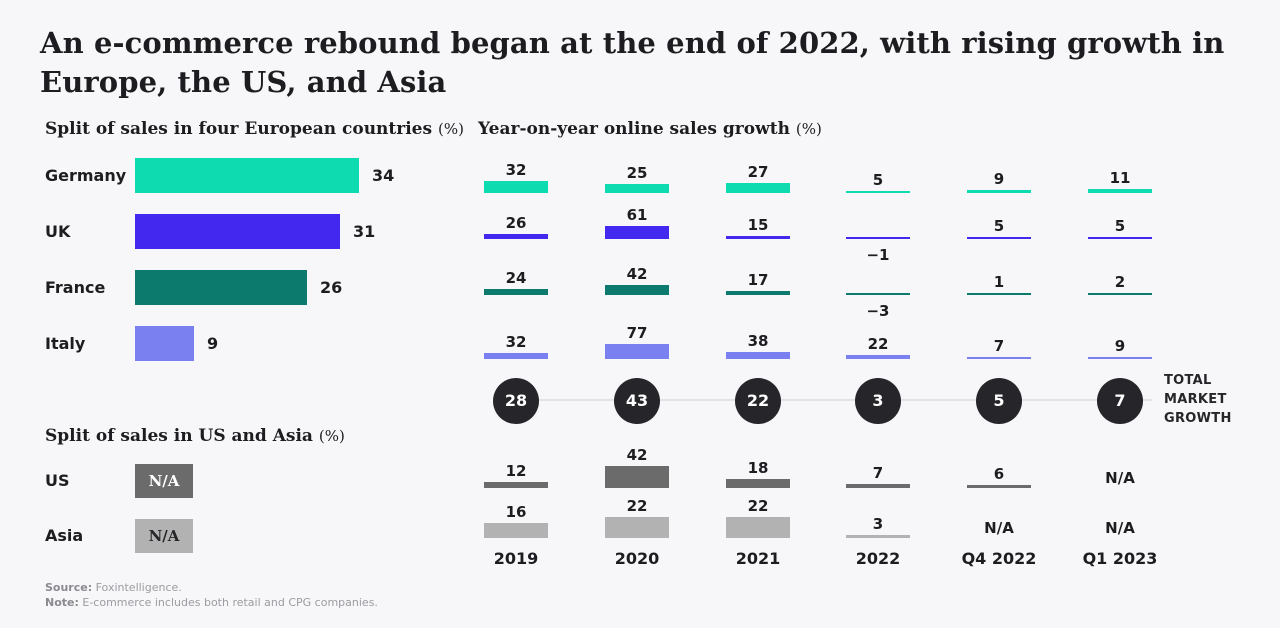  I want to click on na-box-asia: N/A, so click(164, 536).